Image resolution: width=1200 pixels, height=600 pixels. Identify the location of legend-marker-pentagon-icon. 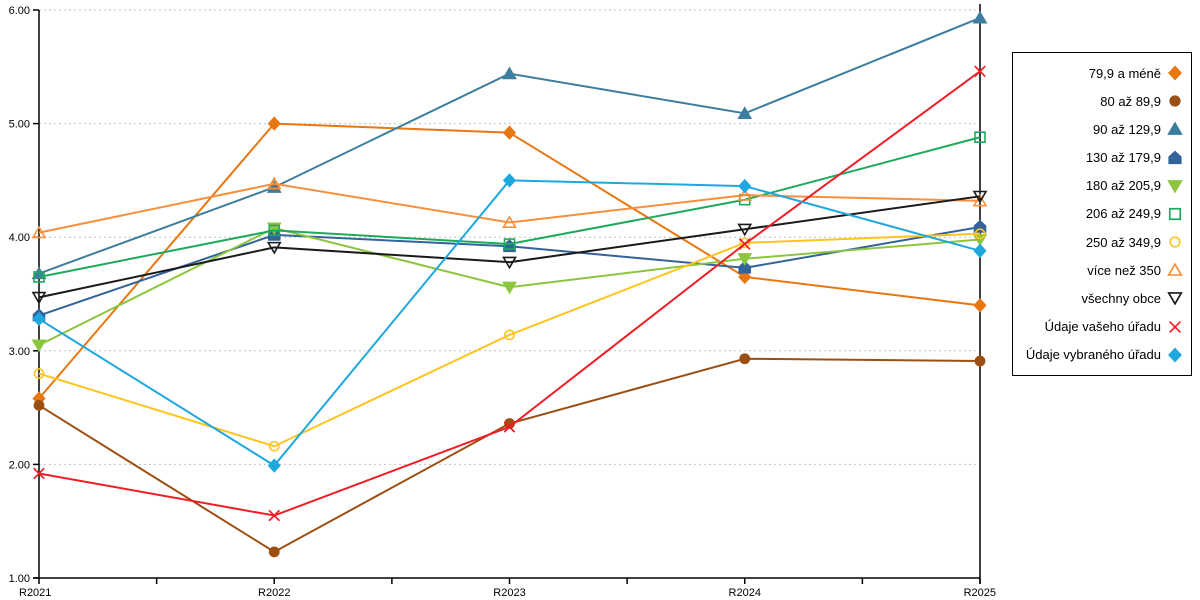
(1175, 157).